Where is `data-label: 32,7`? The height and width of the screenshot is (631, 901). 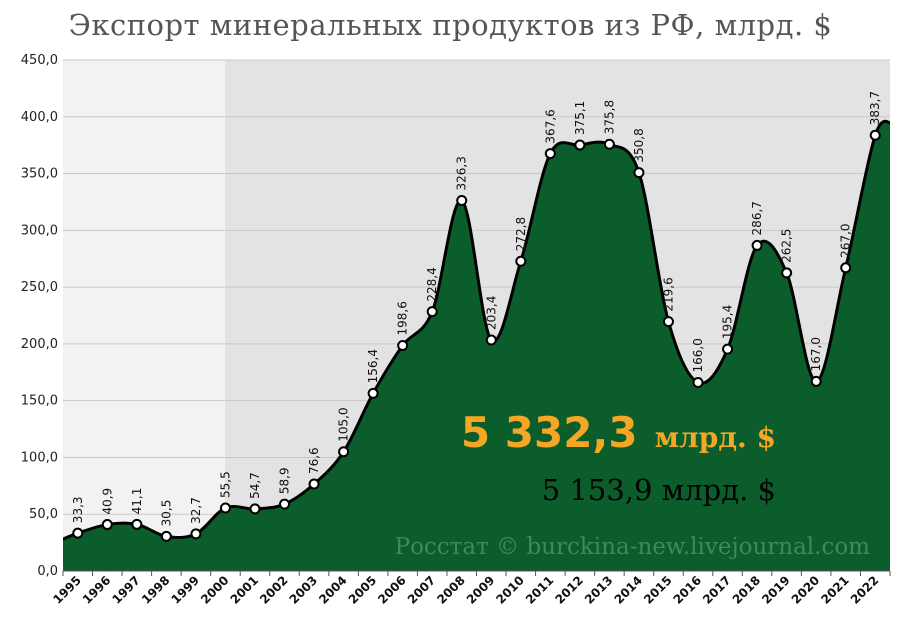
data-label: 32,7 is located at coordinates (196, 510).